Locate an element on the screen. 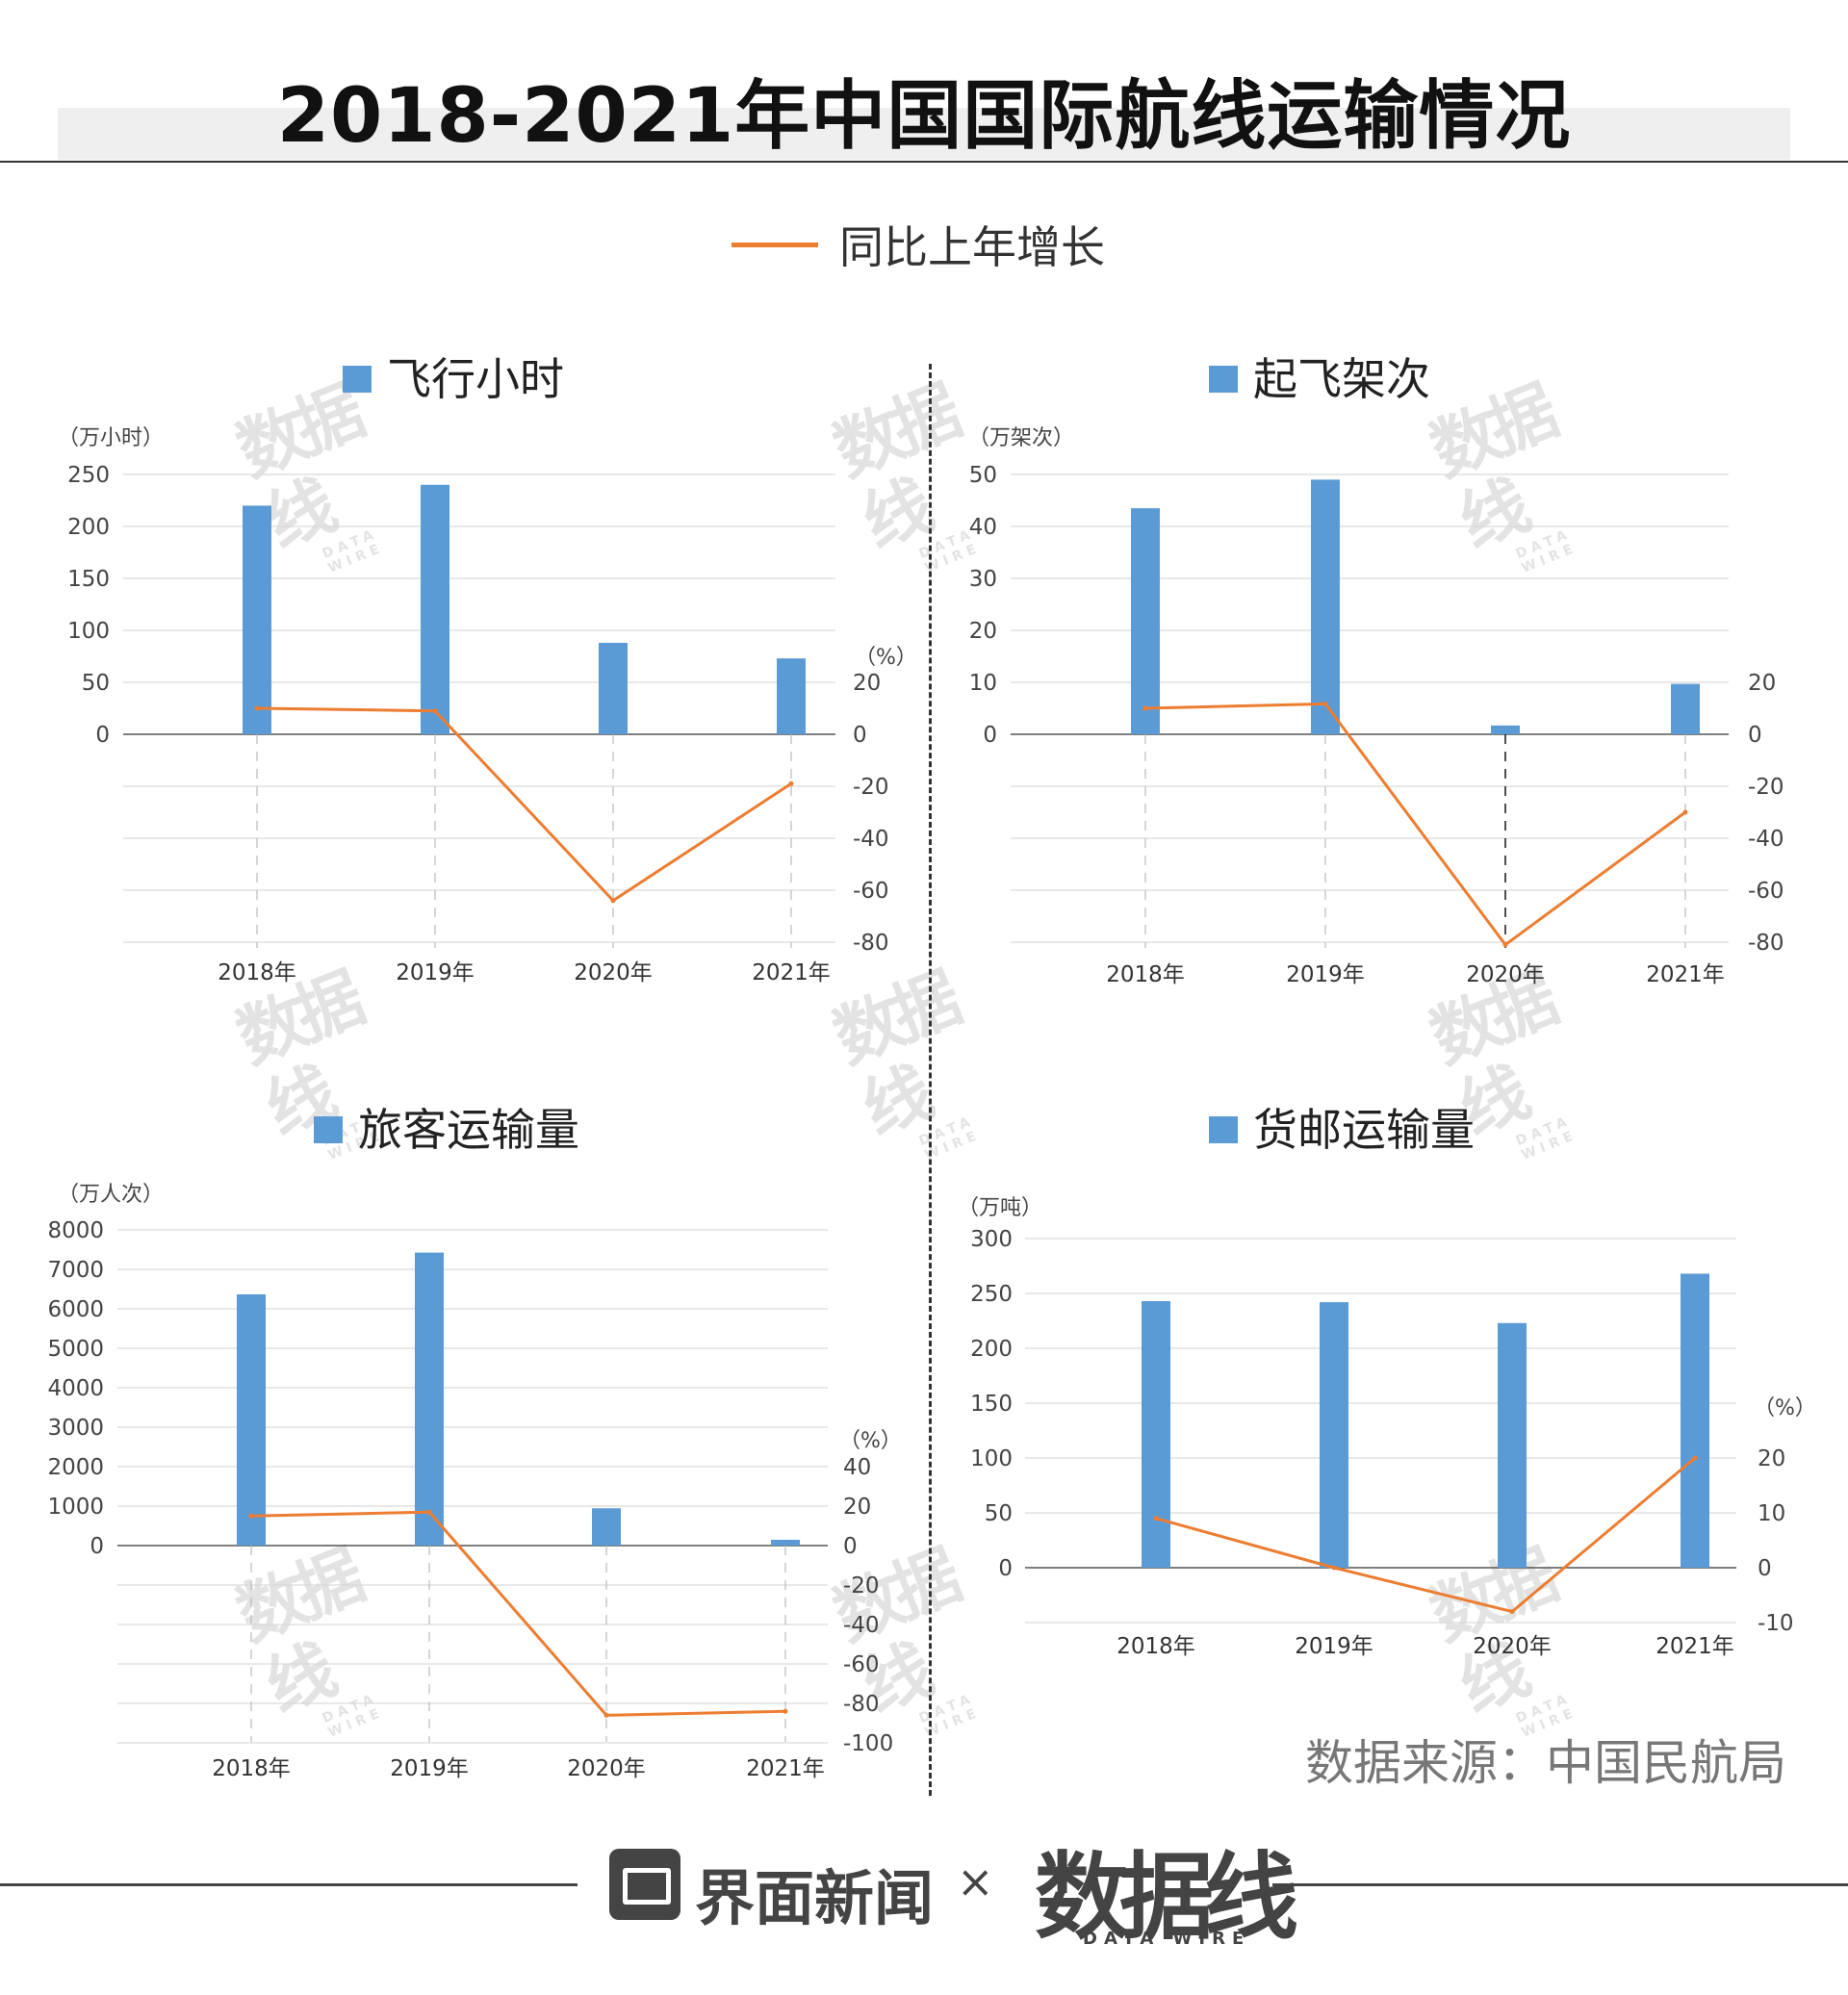  y-tick-label: 3000 is located at coordinates (75, 1428).